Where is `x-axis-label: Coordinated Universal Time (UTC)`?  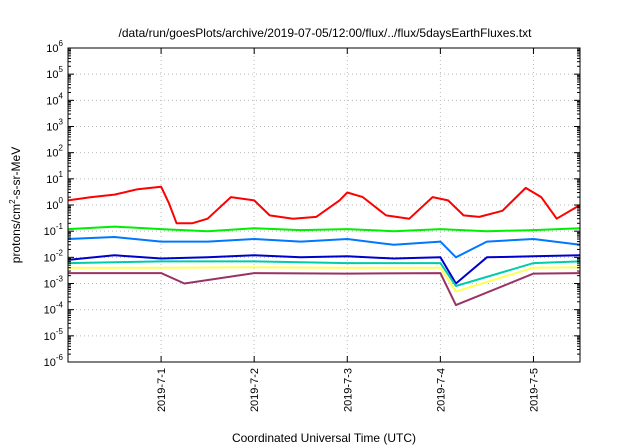 x-axis-label: Coordinated Universal Time (UTC) is located at coordinates (324, 438).